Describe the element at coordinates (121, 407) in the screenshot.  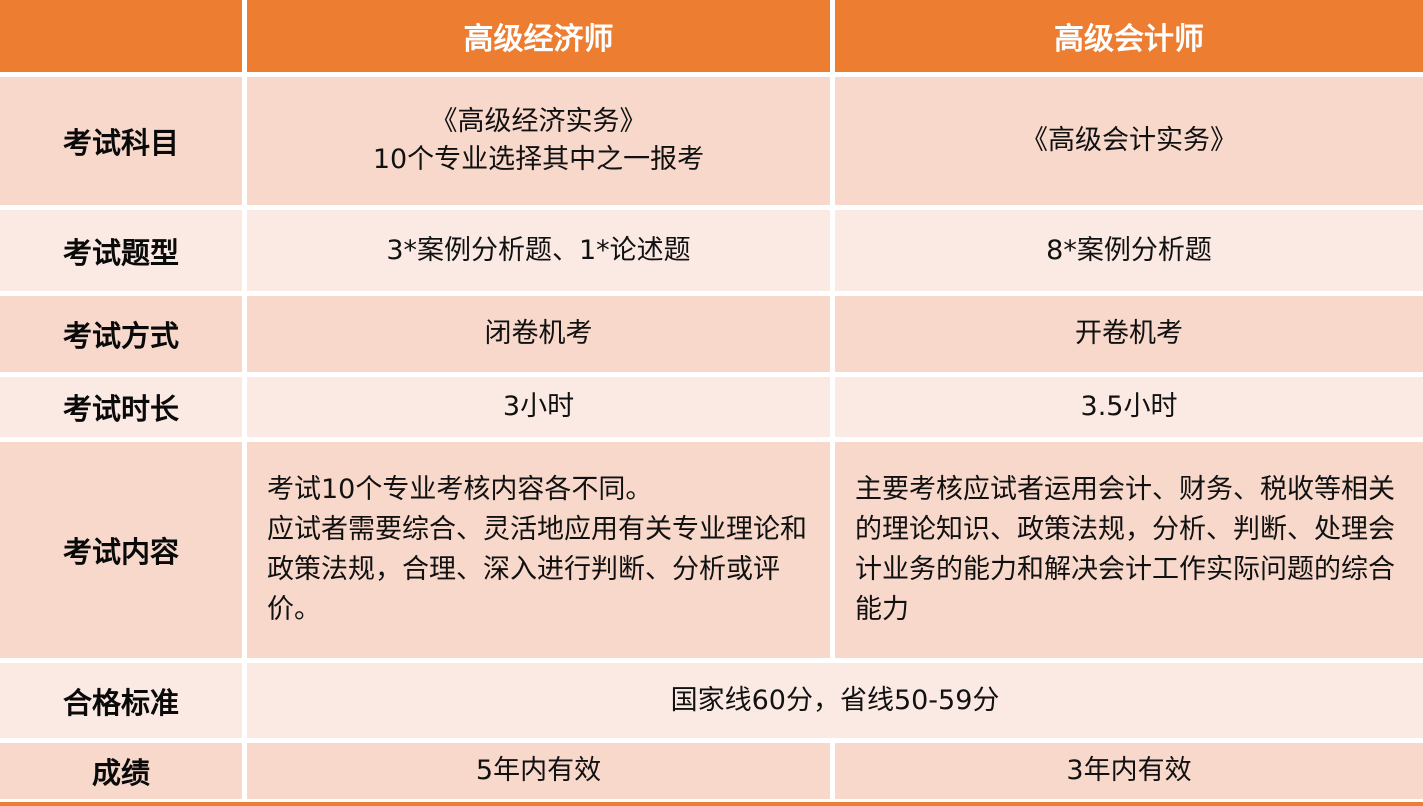
I see `row-label-duration: 考试时长` at that location.